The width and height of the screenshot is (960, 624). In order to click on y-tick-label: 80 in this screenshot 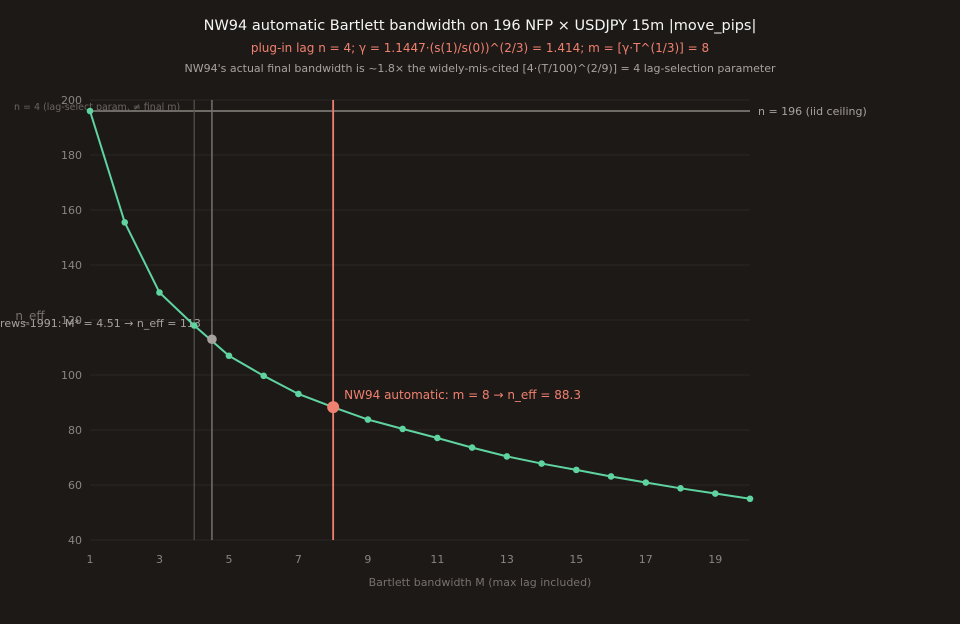, I will do `click(75, 430)`.